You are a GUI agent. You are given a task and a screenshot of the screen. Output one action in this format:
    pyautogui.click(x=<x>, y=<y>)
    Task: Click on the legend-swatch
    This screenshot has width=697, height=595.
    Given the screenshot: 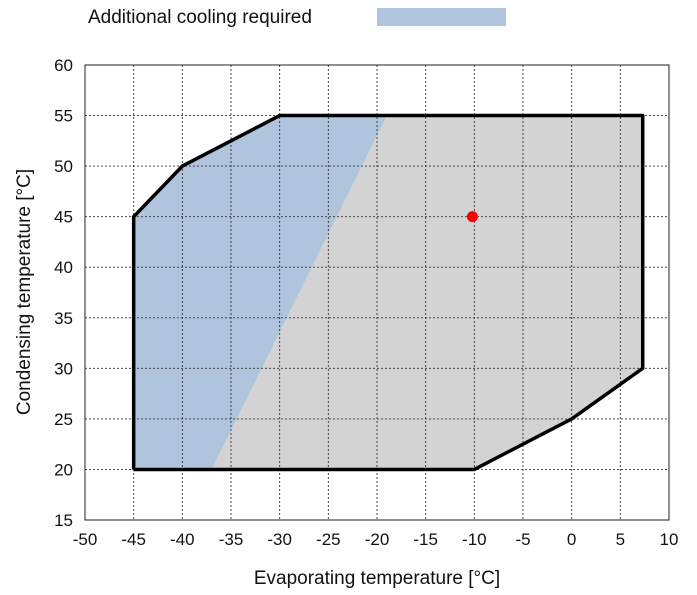 What is the action you would take?
    pyautogui.click(x=441, y=17)
    